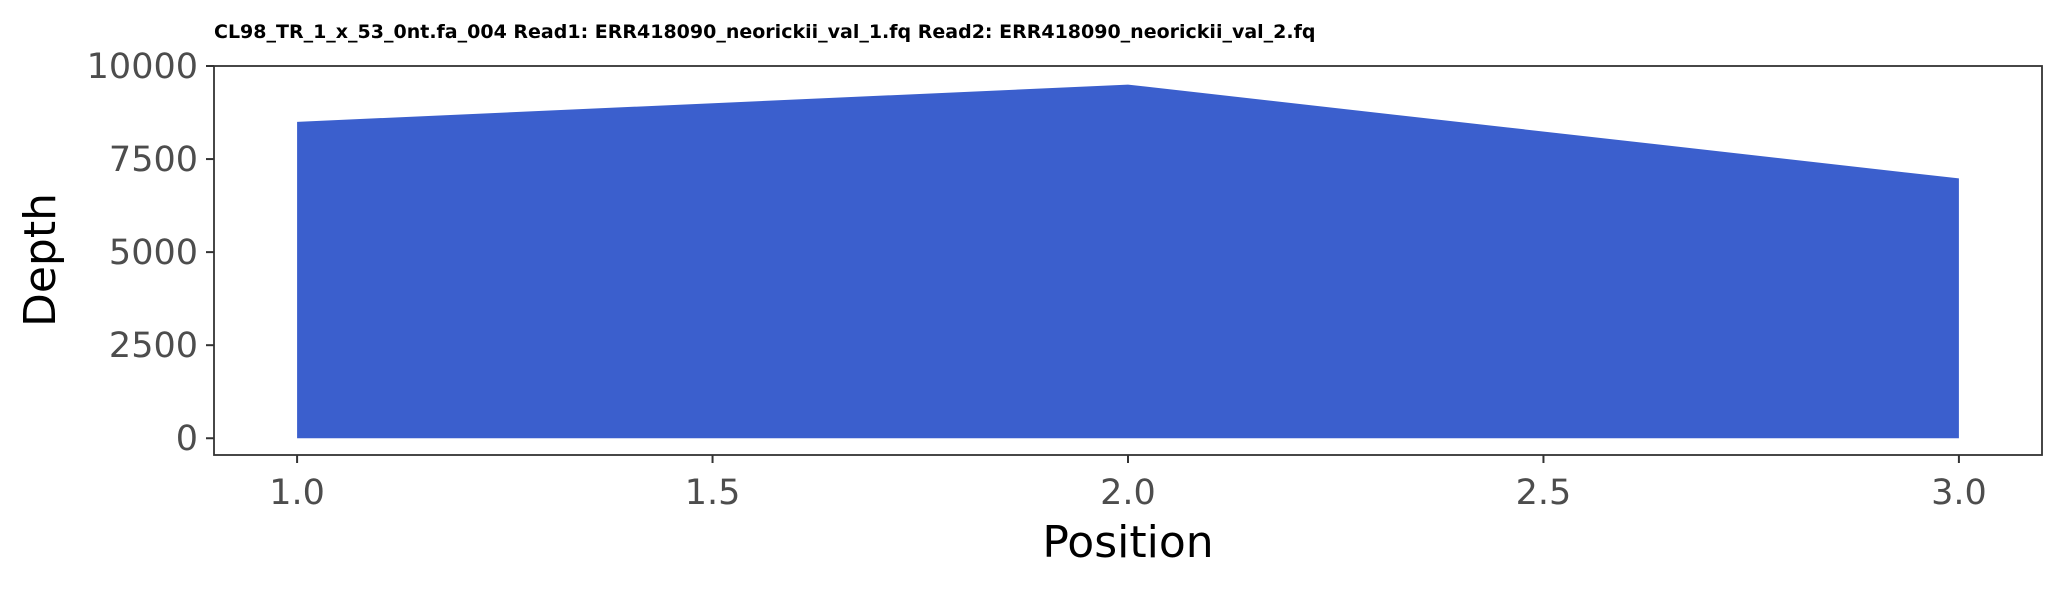  What do you see at coordinates (713, 493) in the screenshot?
I see `x-tick-label-1.5: 1.5` at bounding box center [713, 493].